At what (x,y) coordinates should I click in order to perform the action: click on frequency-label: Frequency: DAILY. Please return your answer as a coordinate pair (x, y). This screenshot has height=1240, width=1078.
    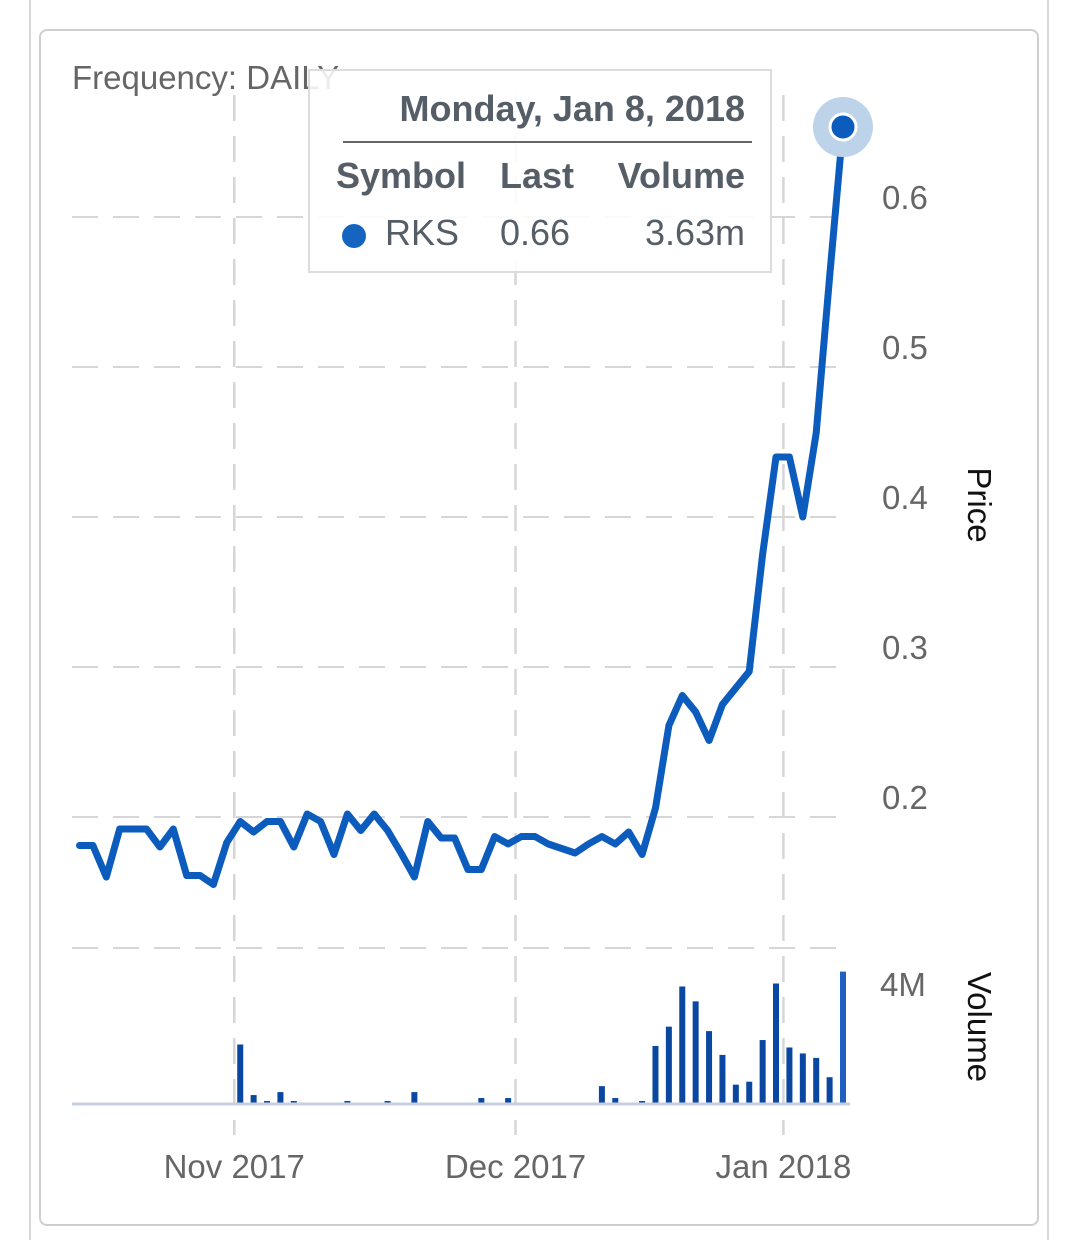
    Looking at the image, I should click on (205, 77).